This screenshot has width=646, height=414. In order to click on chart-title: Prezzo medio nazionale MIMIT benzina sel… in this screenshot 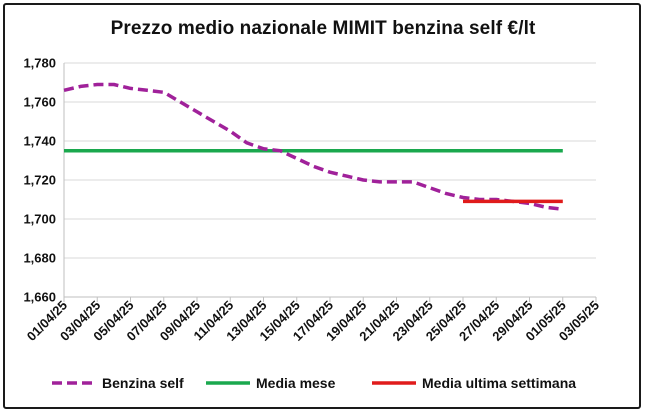, I will do `click(323, 28)`.